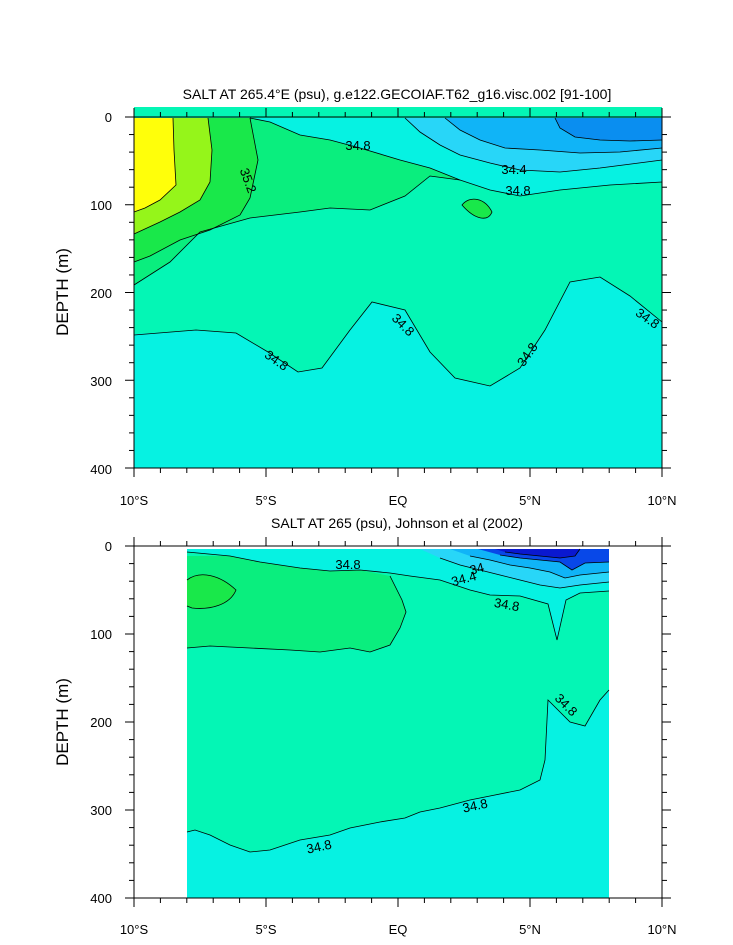  Describe the element at coordinates (108, 117) in the screenshot. I see `top-ytick-label: 0` at that location.